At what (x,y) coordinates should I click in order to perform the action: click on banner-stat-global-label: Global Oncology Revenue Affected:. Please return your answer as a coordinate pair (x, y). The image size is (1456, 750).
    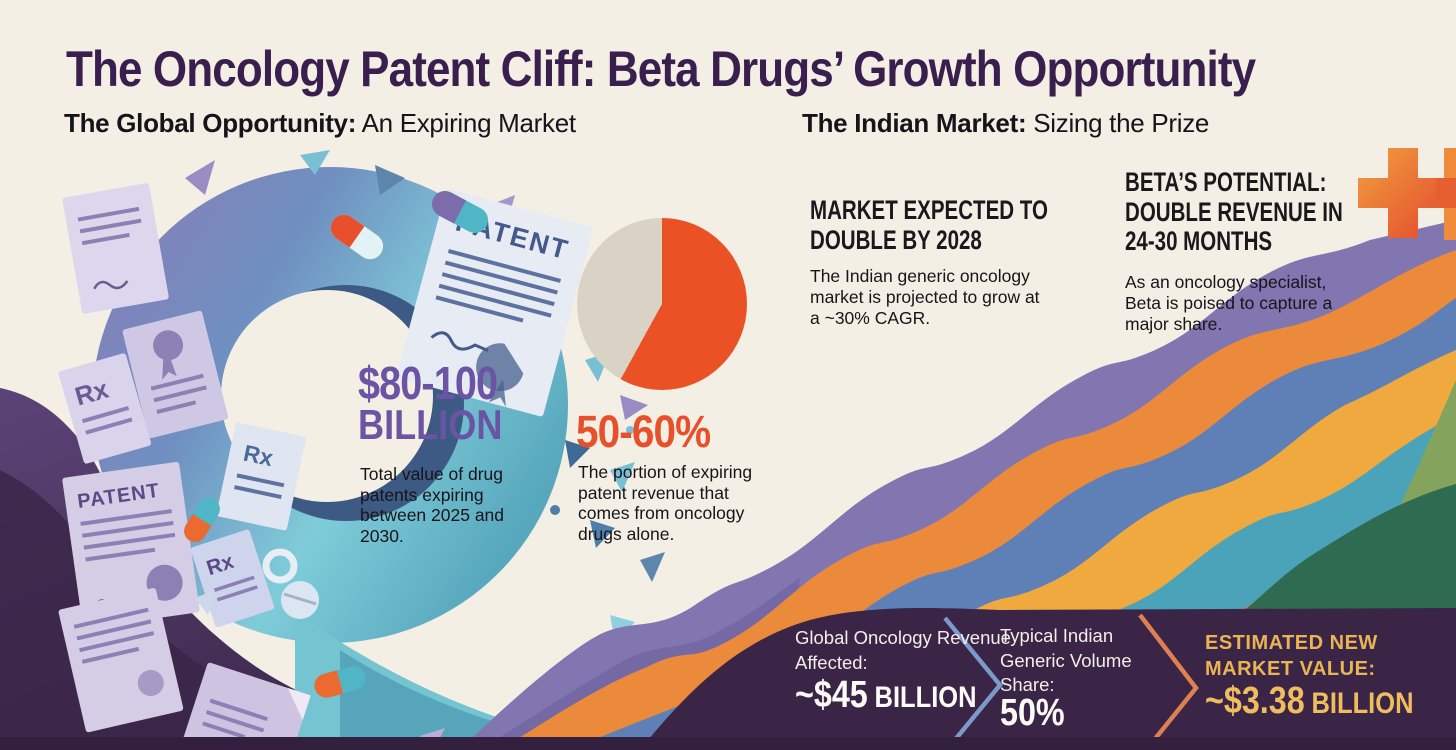
    Looking at the image, I should click on (903, 650).